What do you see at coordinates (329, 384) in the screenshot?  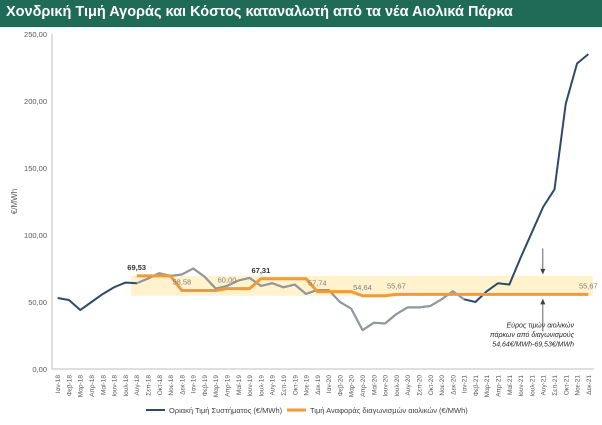 I see `x-tick-label: Ιαν-20` at bounding box center [329, 384].